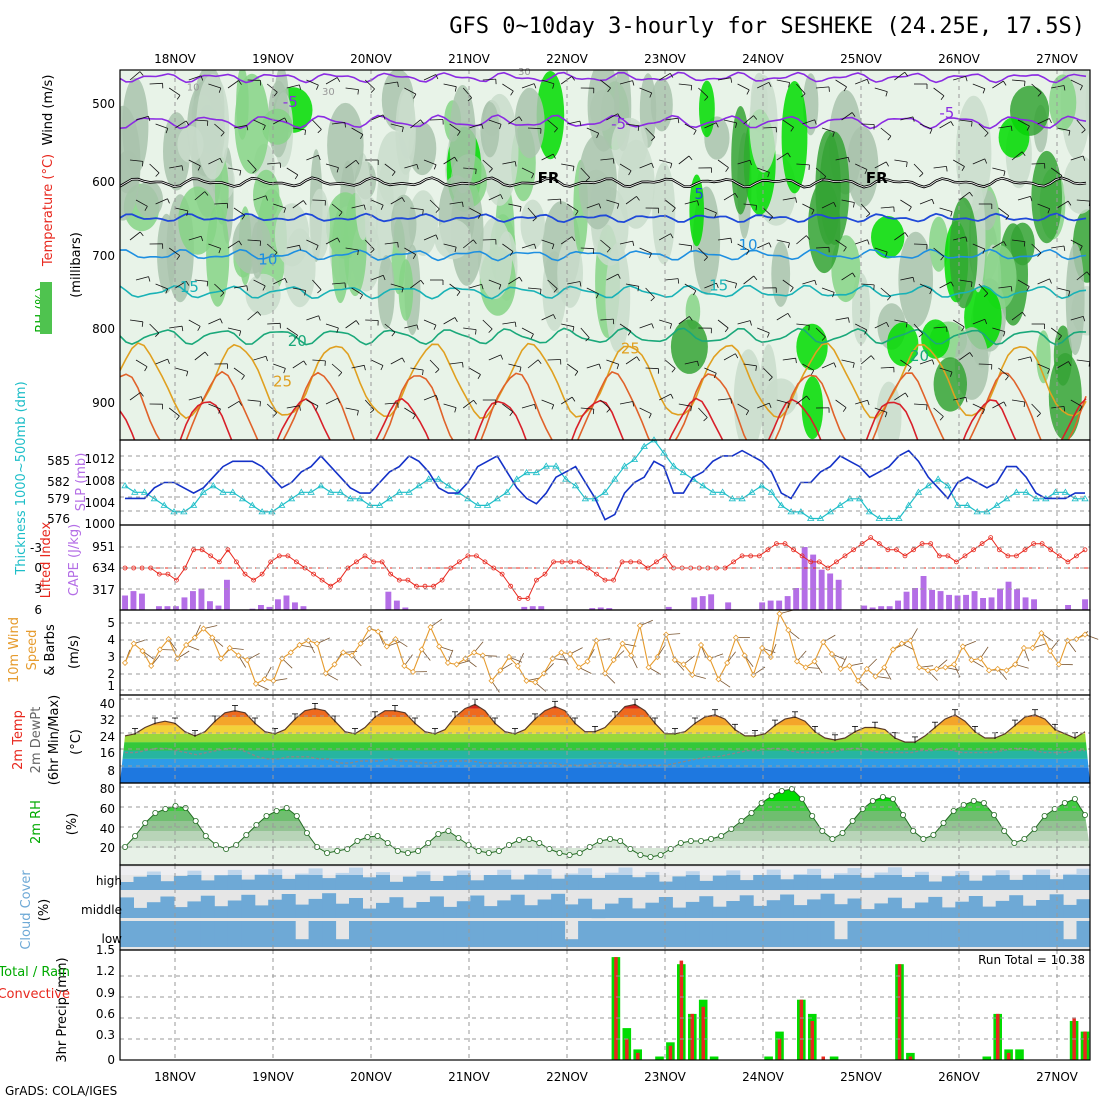 This screenshot has height=1100, width=1100. What do you see at coordinates (107, 737) in the screenshot?
I see `tick-label: 24` at bounding box center [107, 737].